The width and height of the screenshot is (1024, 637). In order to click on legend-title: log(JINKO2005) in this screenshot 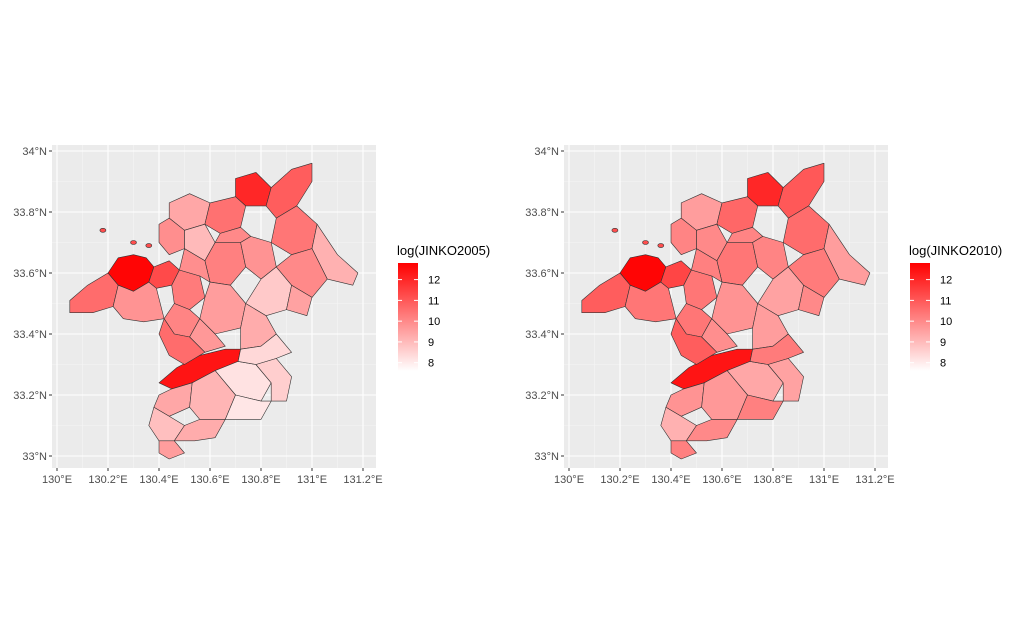, I will do `click(443, 250)`.